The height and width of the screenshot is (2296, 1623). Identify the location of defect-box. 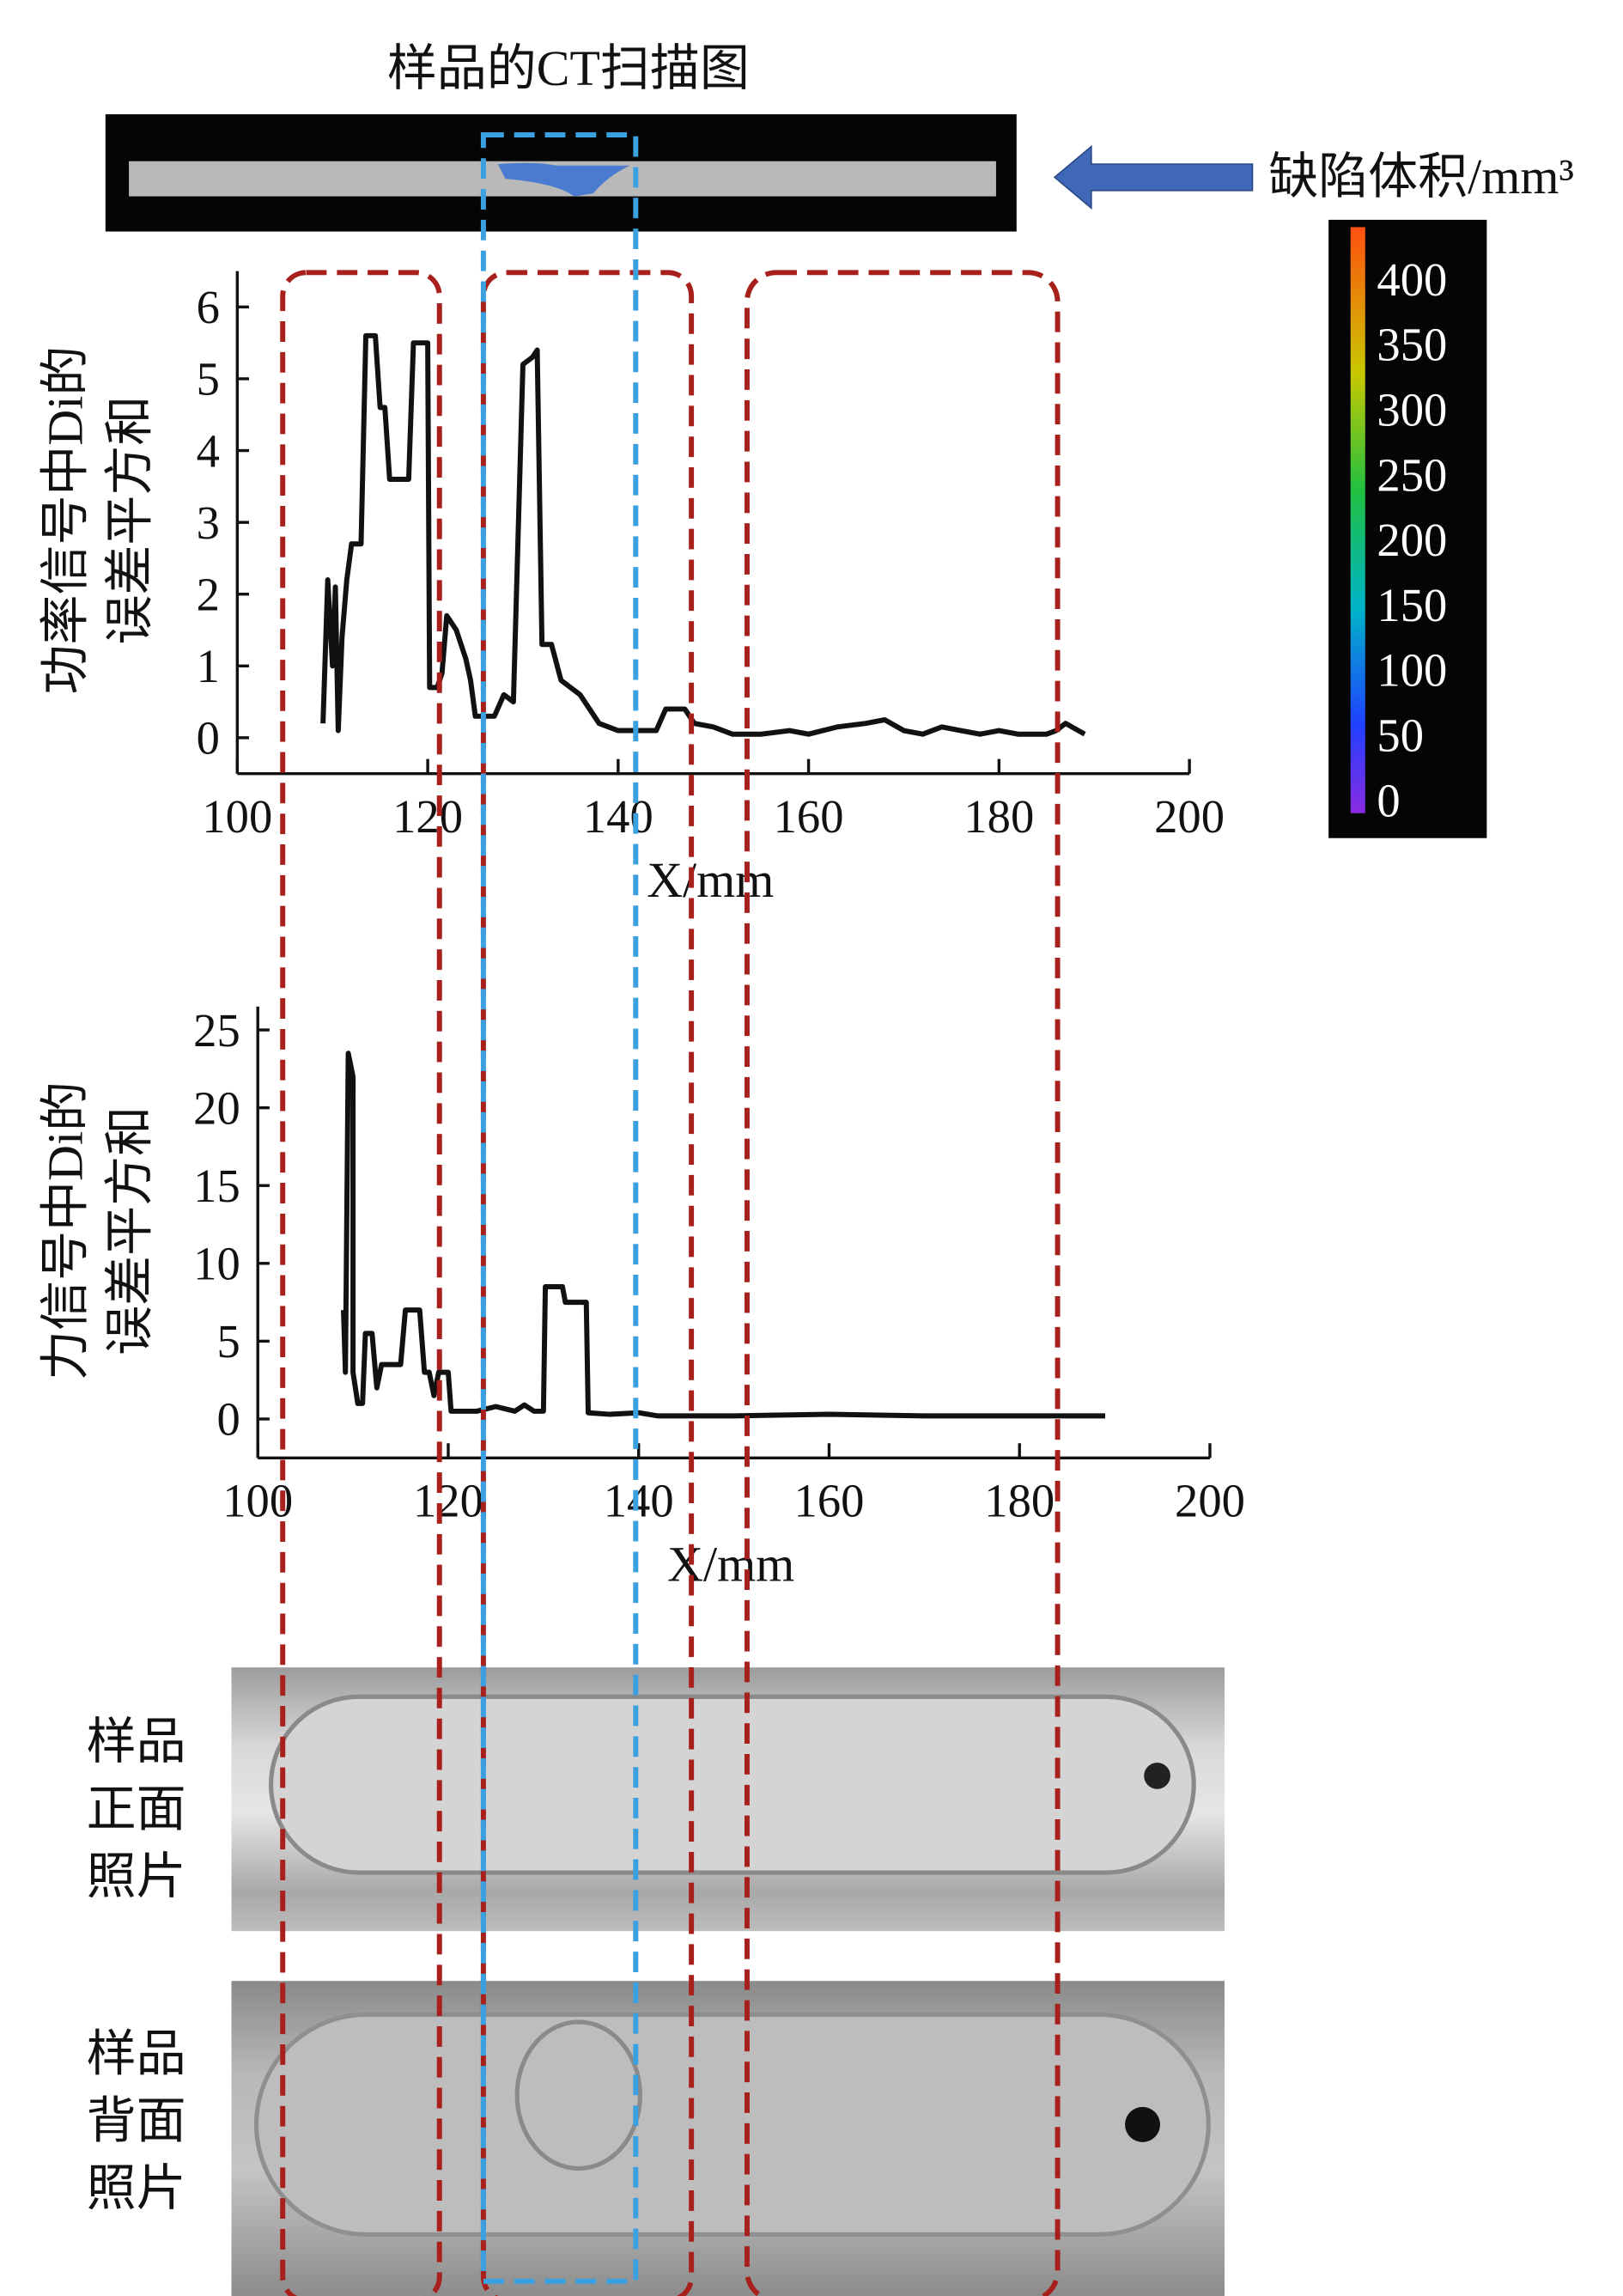
(559, 1207).